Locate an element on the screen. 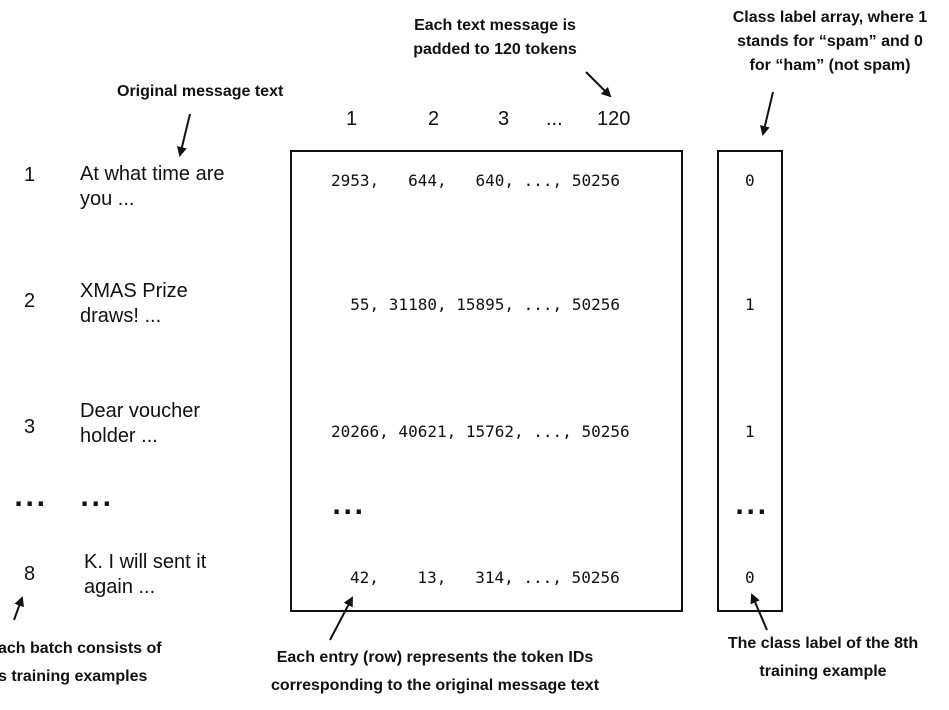 Image resolution: width=949 pixels, height=710 pixels. row-index-3: 3 is located at coordinates (30, 427).